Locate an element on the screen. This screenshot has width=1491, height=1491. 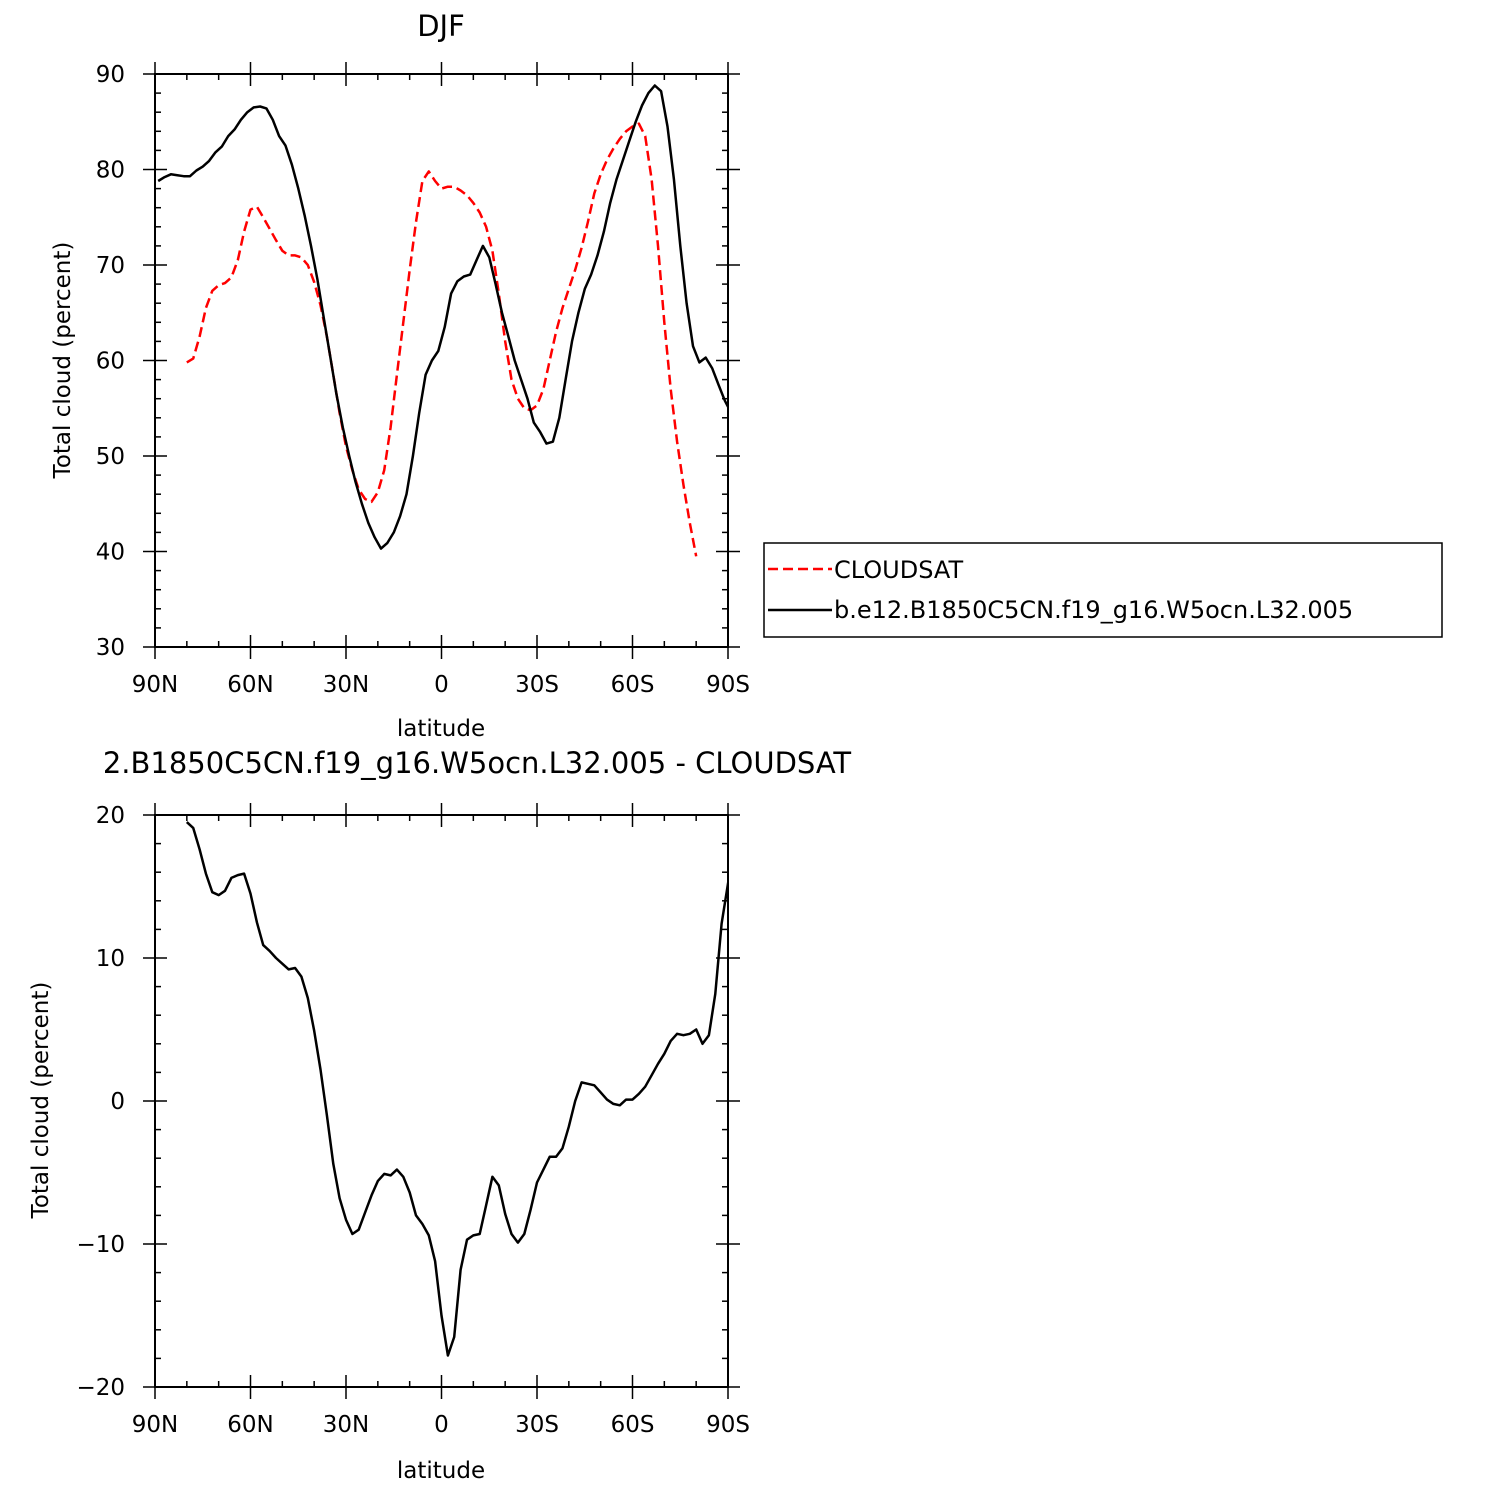
bottom-chart-ylabel: Total cloud (percent) is located at coordinates (41, 1101).